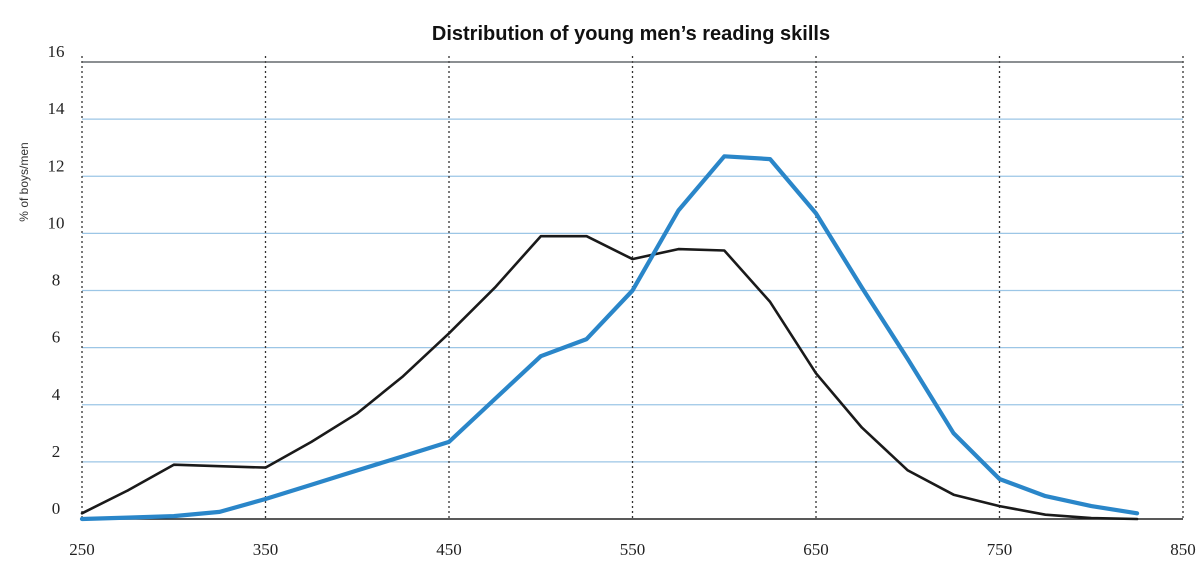  What do you see at coordinates (56, 337) in the screenshot?
I see `y-tick-label: 6` at bounding box center [56, 337].